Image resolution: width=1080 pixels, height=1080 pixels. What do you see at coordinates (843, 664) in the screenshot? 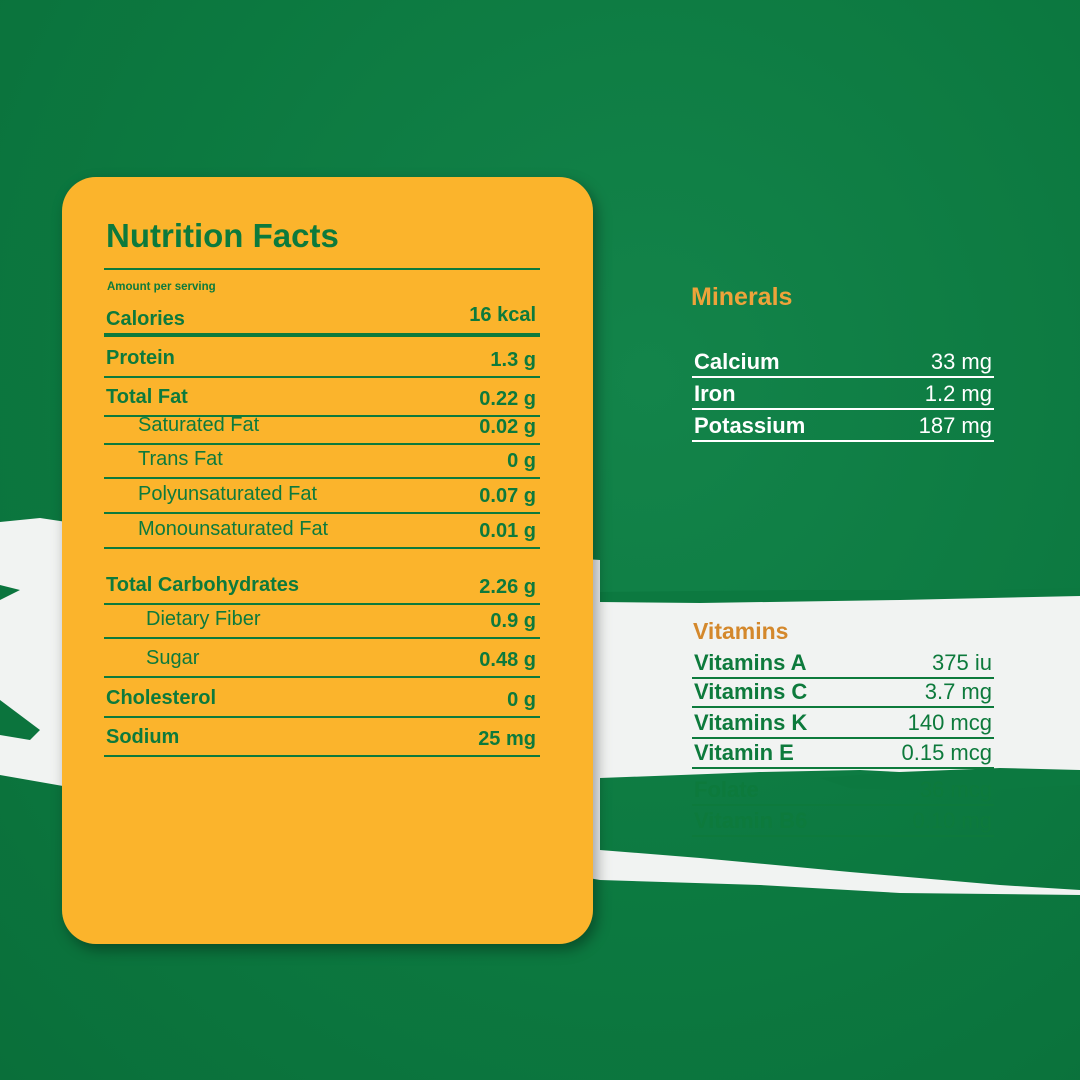
I see `vitamins-row: Vitamins A 375 iu` at bounding box center [843, 664].